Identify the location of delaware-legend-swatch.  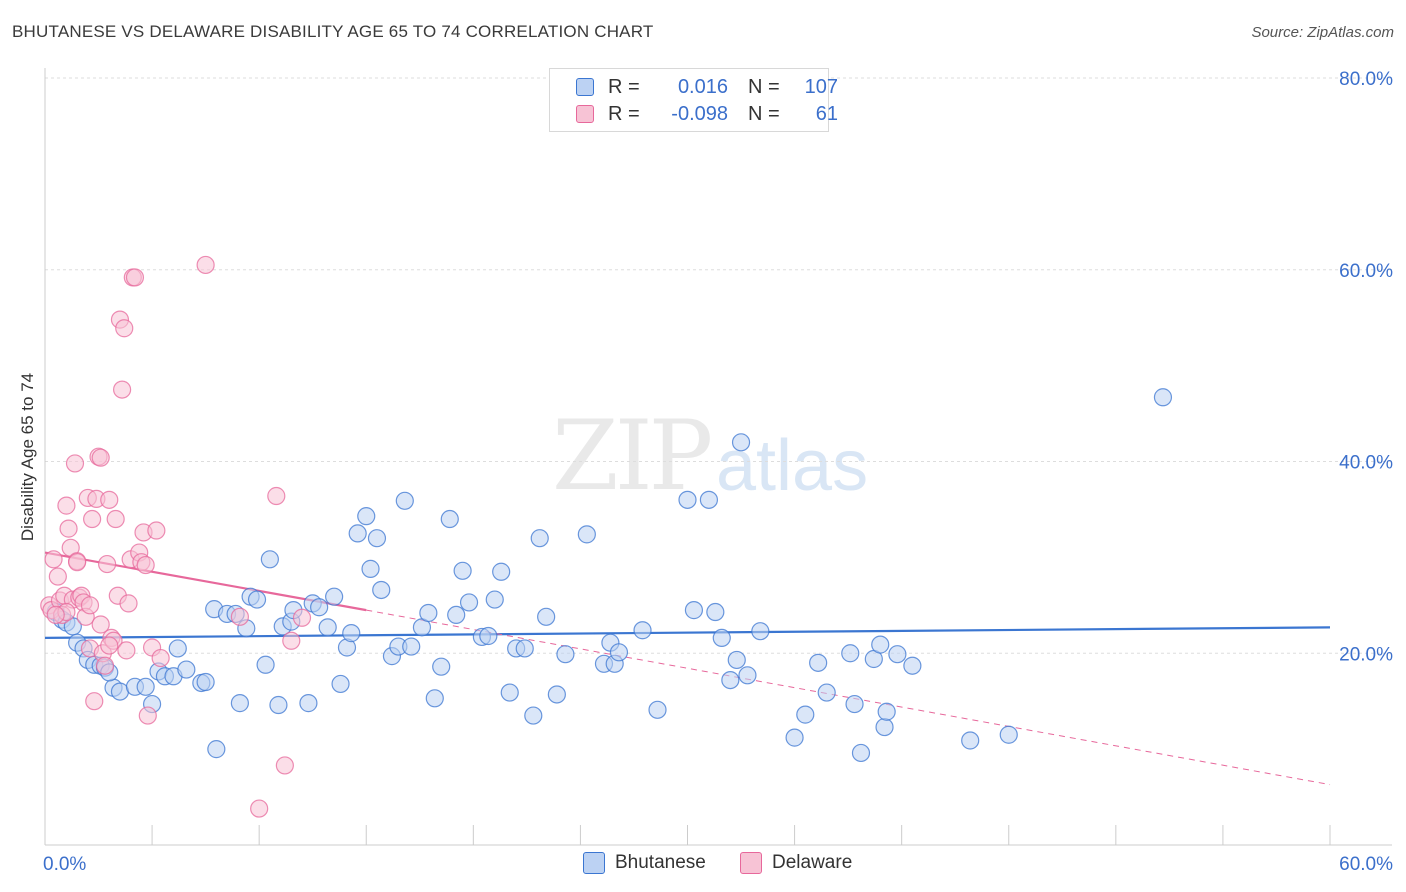
(751, 863).